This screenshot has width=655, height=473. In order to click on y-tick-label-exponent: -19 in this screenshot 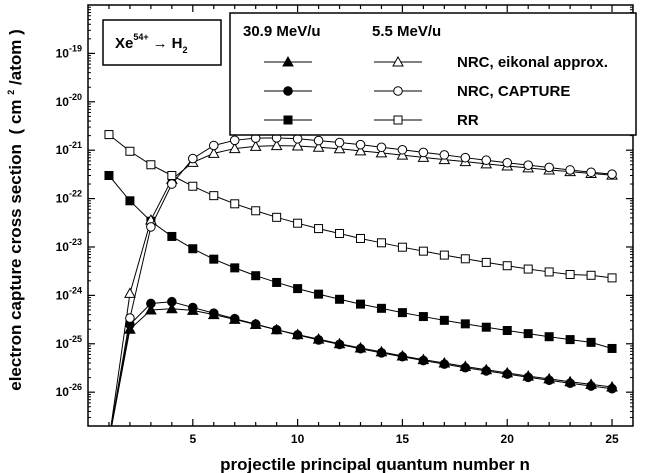, I will do `click(75, 48)`.